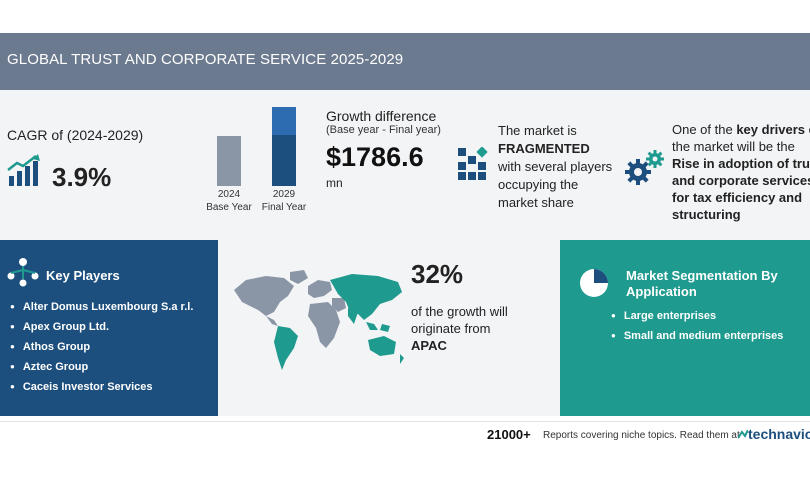 The image size is (810, 480). Describe the element at coordinates (229, 201) in the screenshot. I see `bar-base-year-label: 2024 Base Year` at that location.